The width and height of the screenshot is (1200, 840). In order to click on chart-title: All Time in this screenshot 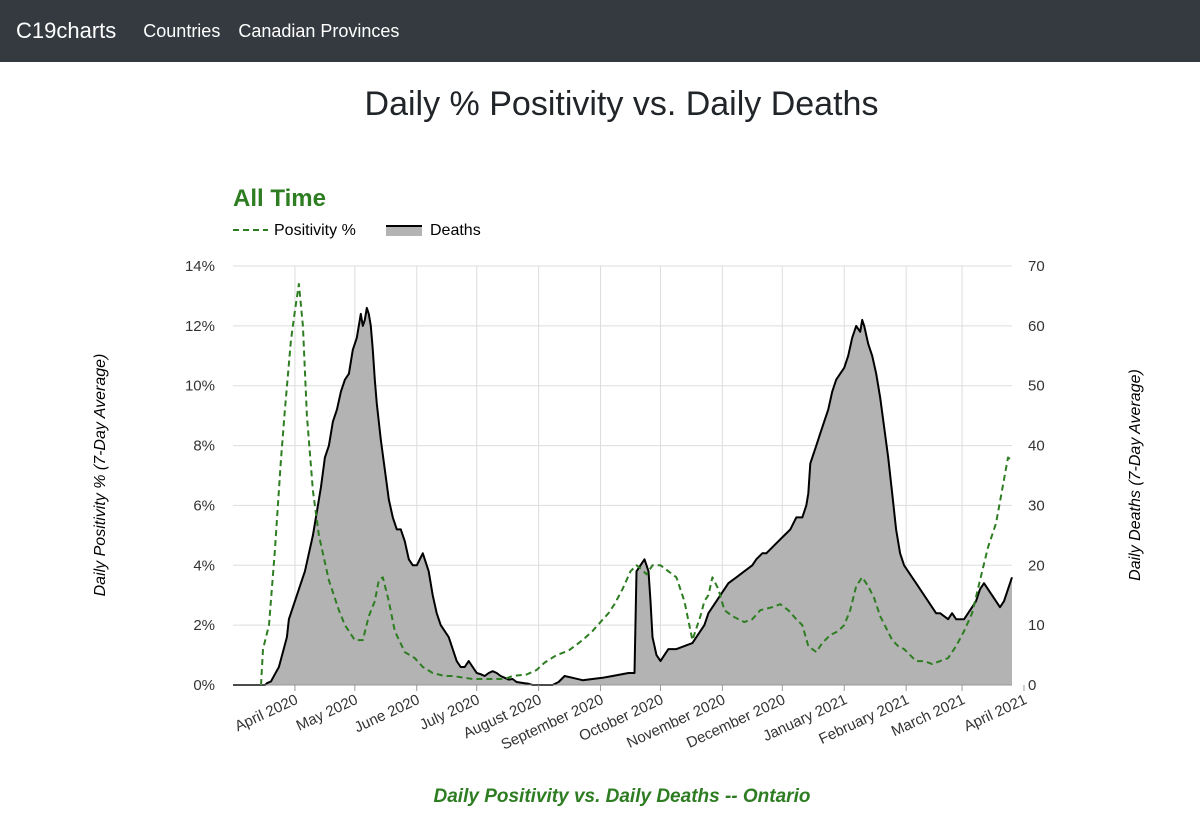, I will do `click(279, 198)`.